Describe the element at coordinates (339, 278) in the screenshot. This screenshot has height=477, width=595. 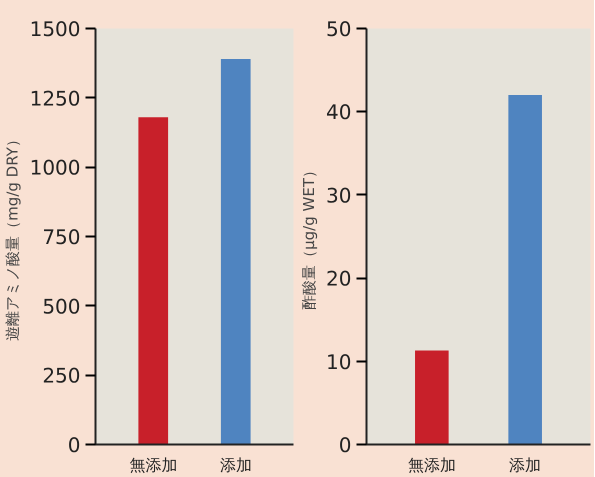
I see `y-tick-label: 20` at that location.